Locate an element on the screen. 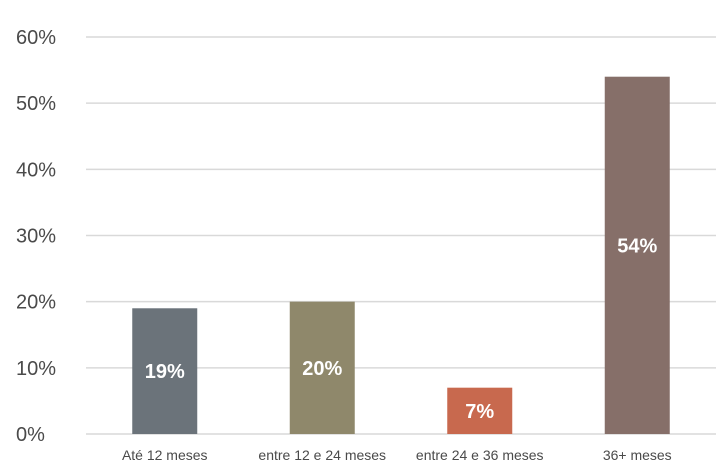 The width and height of the screenshot is (726, 466). data-label: 54% is located at coordinates (637, 247).